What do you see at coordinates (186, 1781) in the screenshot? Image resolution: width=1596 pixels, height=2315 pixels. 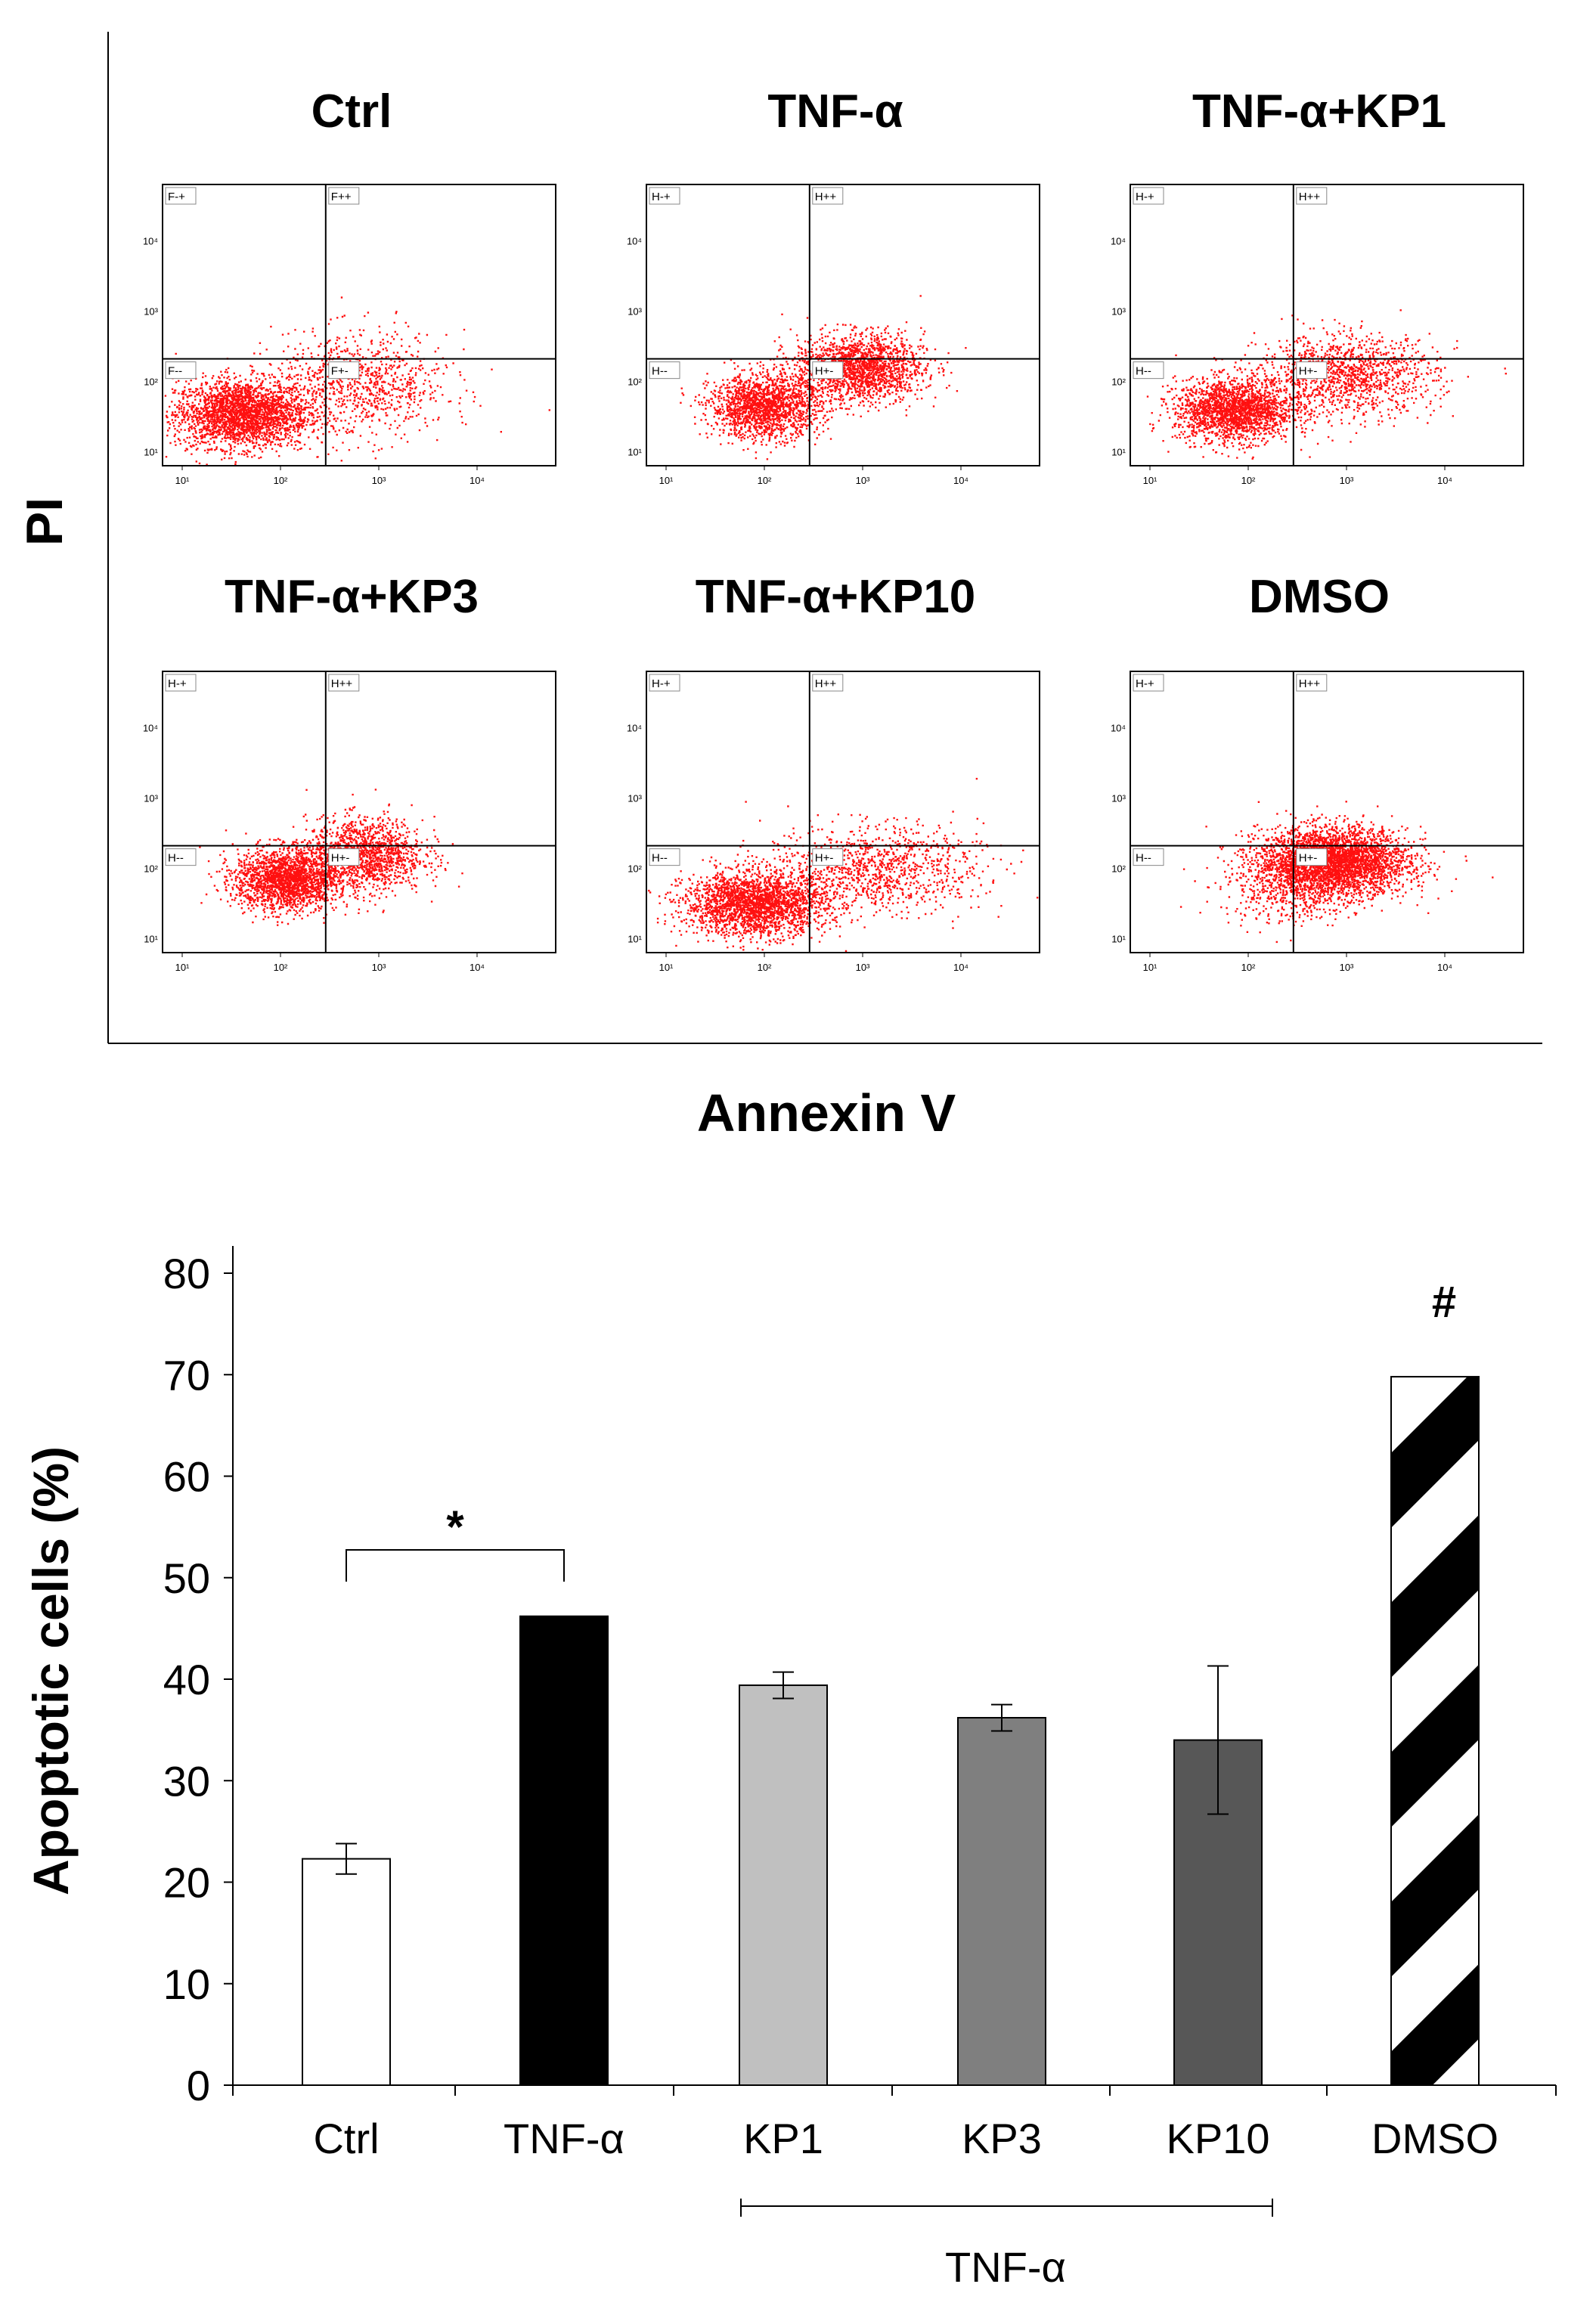 I see `y-tick-label: 30` at bounding box center [186, 1781].